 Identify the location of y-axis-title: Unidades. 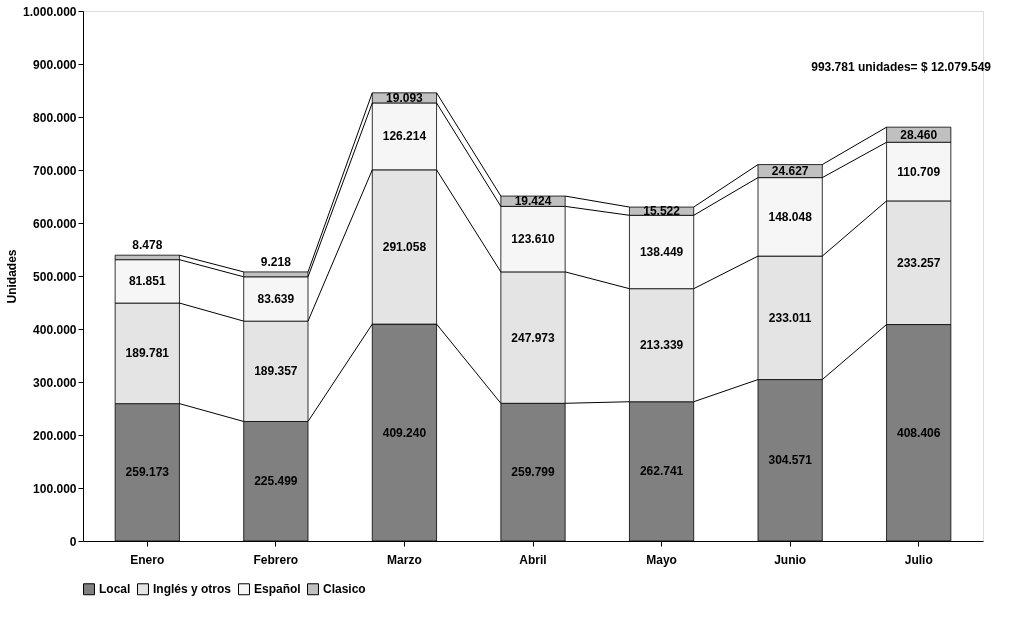
(12, 276).